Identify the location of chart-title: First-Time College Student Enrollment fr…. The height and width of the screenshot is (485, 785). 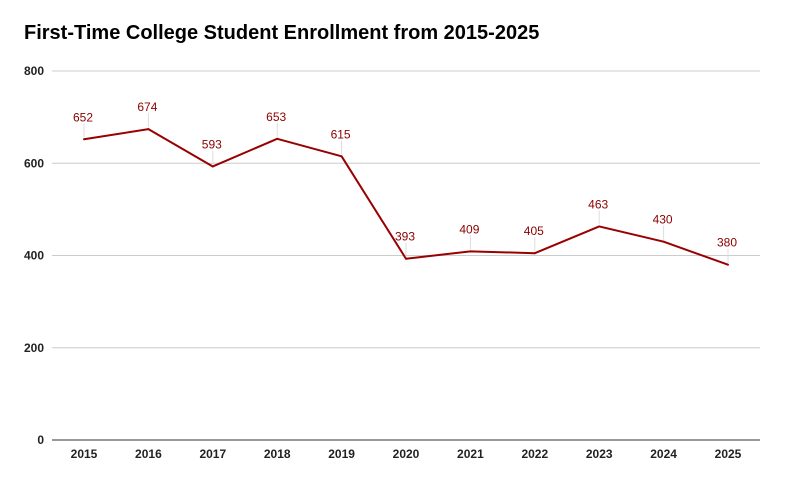
(282, 33).